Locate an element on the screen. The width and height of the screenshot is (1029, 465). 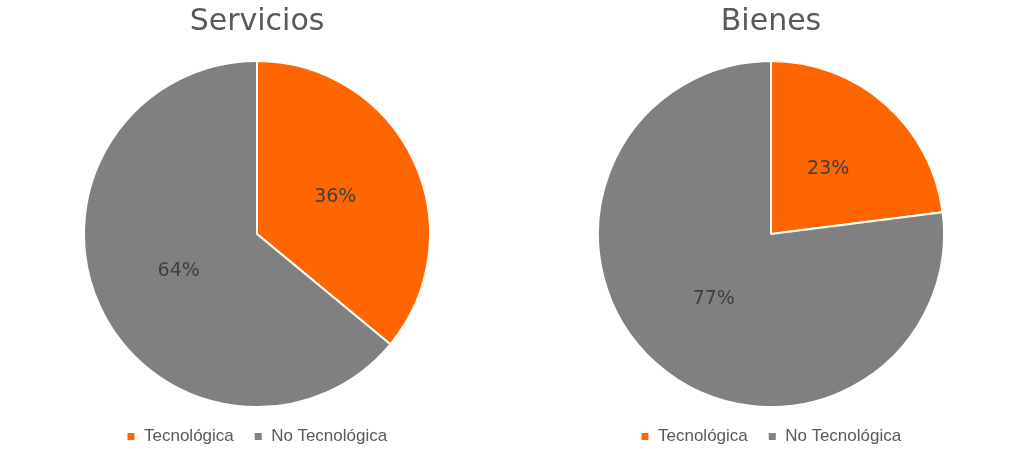
data-label: 23% is located at coordinates (828, 167).